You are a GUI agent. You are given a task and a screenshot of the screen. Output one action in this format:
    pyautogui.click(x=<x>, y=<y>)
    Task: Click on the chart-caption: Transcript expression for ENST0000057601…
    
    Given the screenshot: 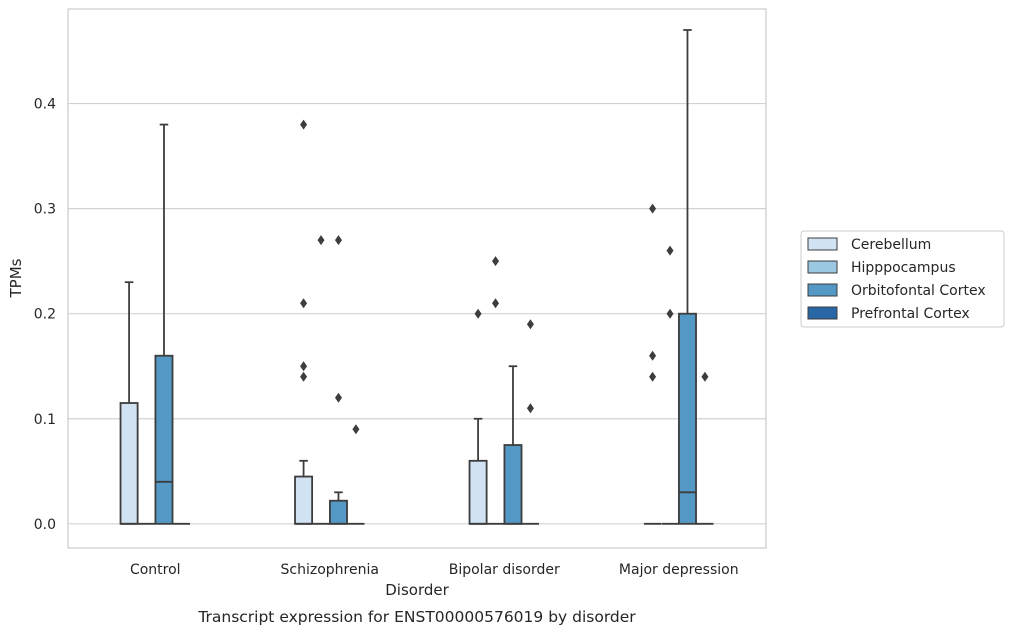 What is the action you would take?
    pyautogui.click(x=416, y=617)
    